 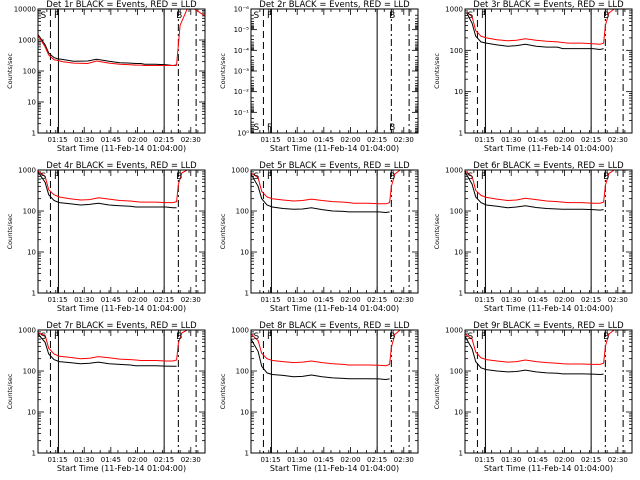 What do you see at coordinates (242, 72) in the screenshot?
I see `y-tick-label: 10⁻³` at bounding box center [242, 72].